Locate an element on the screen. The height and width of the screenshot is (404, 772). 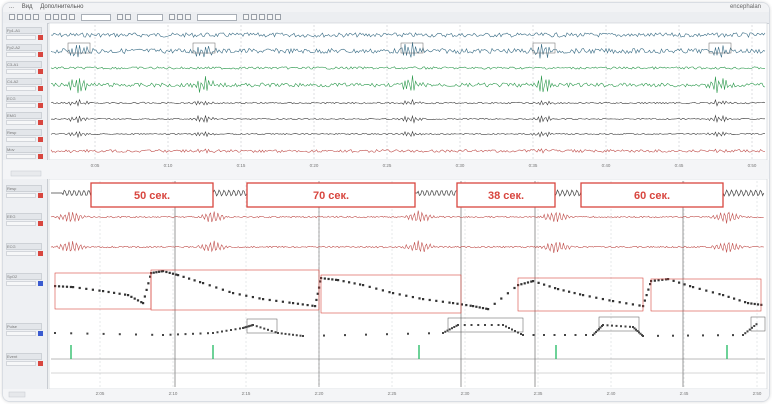
bottom-channel-label: EEG is located at coordinates (24, 216).